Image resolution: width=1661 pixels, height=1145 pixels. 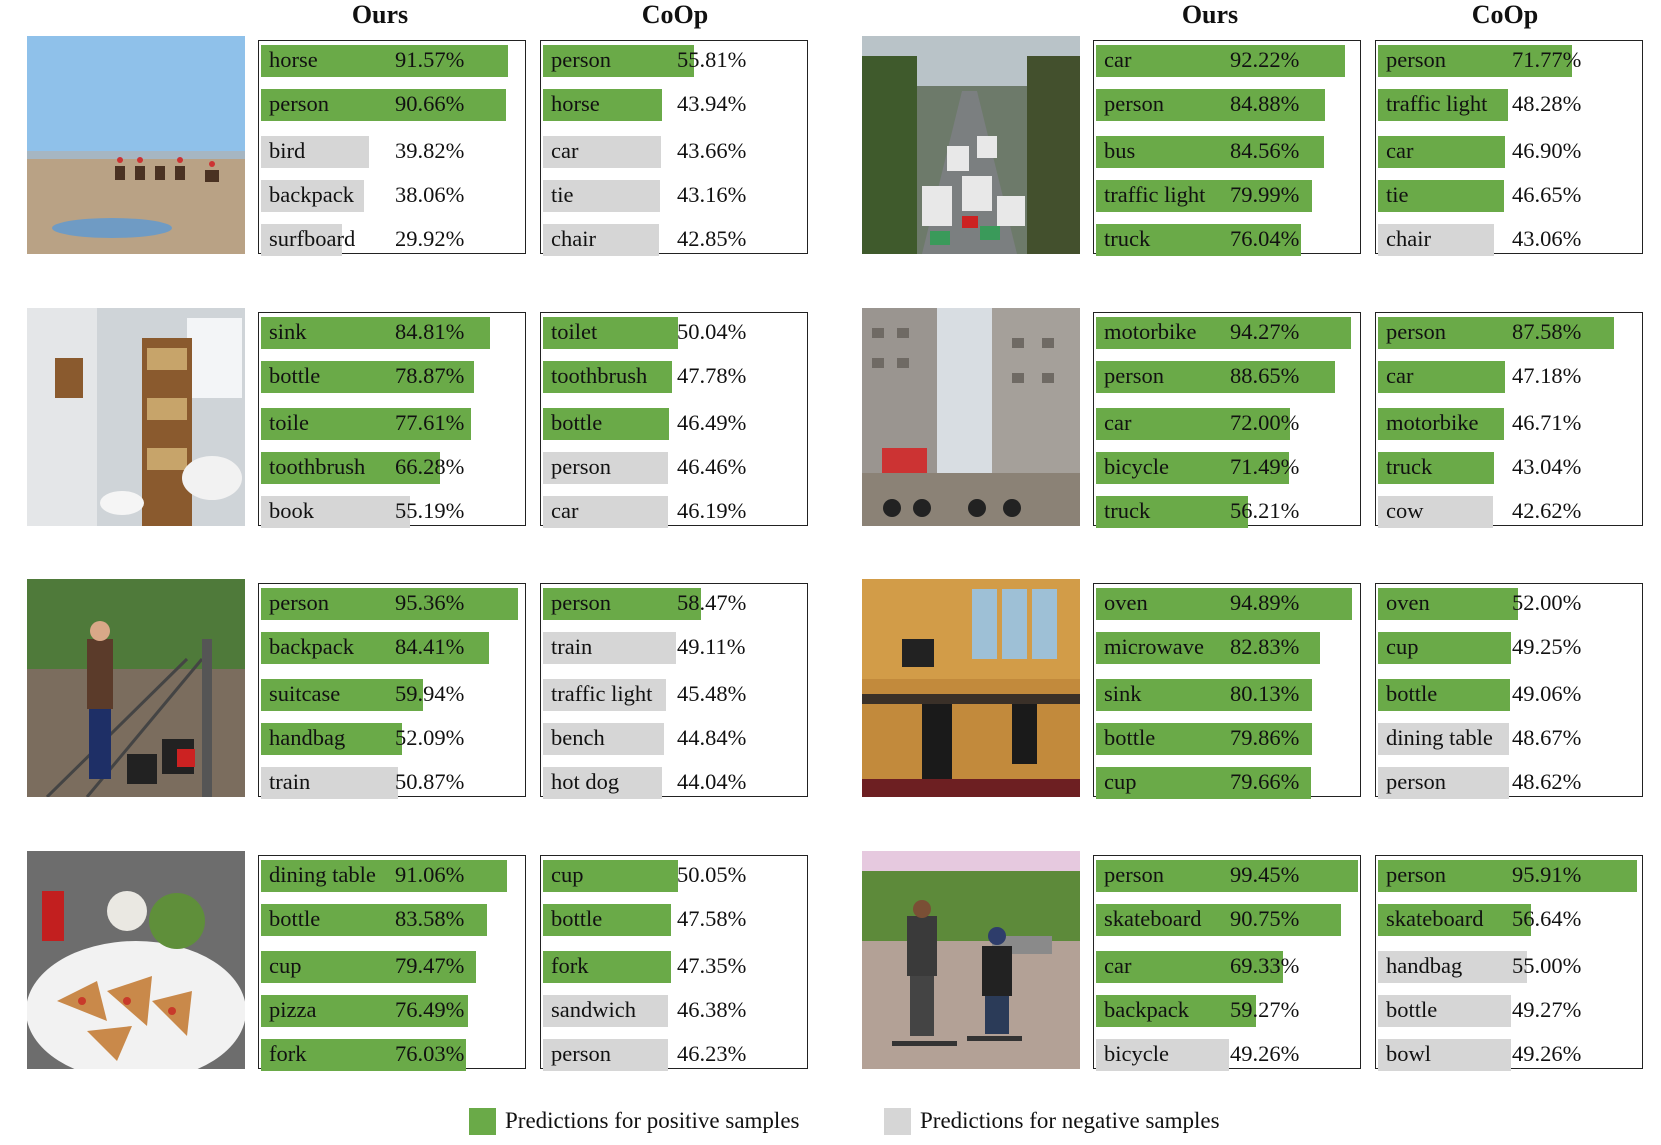 What do you see at coordinates (1432, 422) in the screenshot?
I see `class-label: motorbike` at bounding box center [1432, 422].